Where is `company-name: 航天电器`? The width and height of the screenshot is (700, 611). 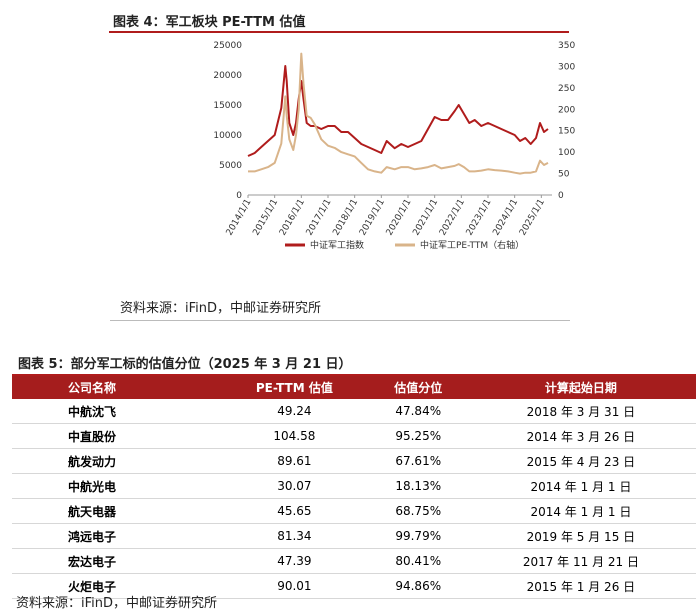
company-name: 航天电器 is located at coordinates (115, 511).